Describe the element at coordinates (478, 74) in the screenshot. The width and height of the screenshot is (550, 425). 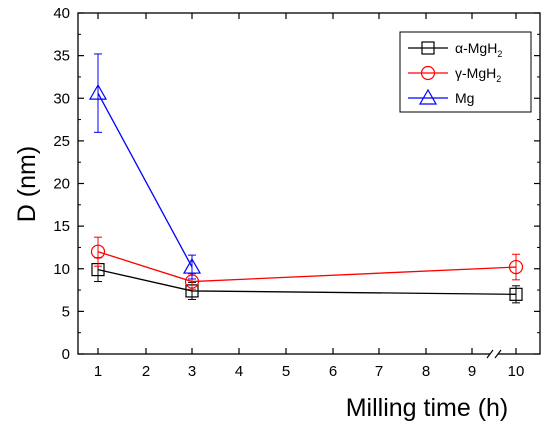
I see `legend-label: γ-MgH2` at that location.